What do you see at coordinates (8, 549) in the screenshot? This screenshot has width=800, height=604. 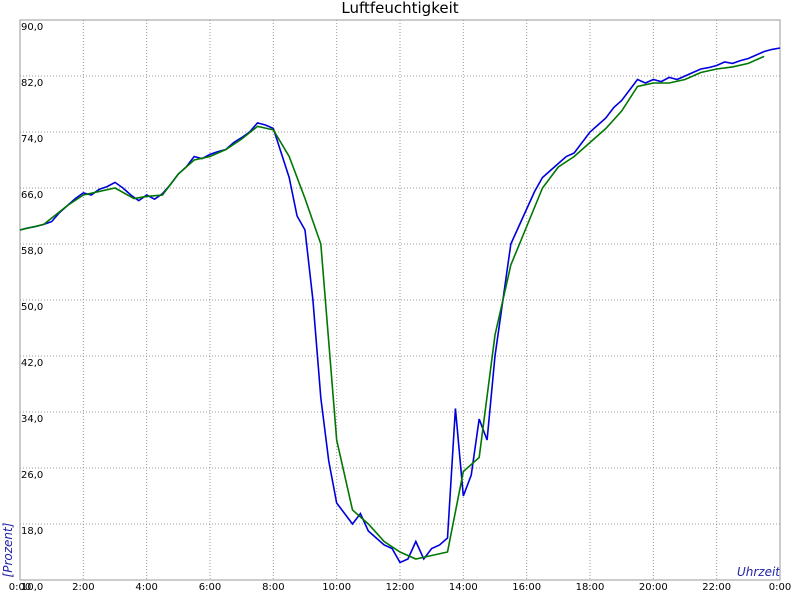 I see `y-axis-label: [Prozent]` at bounding box center [8, 549].